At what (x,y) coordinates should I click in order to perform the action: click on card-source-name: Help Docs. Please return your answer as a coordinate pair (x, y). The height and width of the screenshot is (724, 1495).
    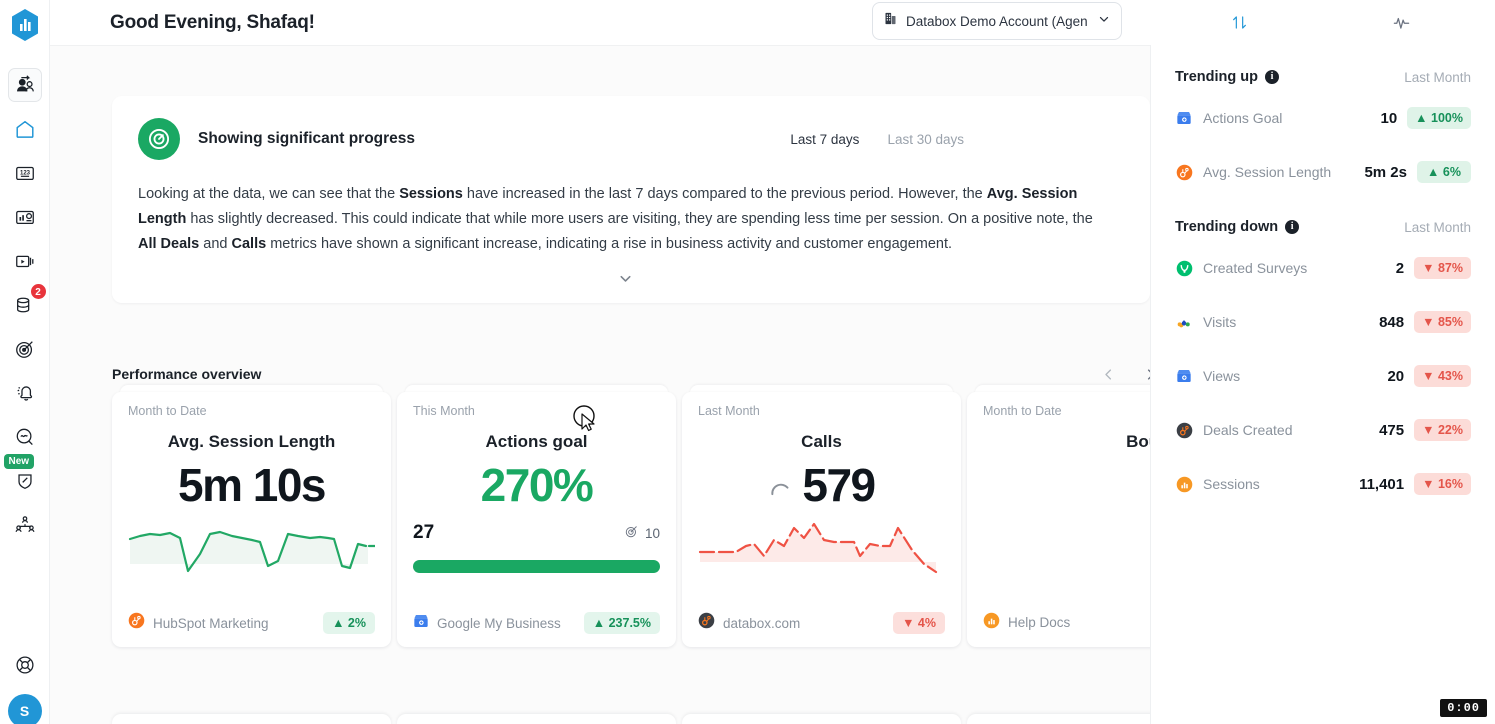
    Looking at the image, I should click on (1039, 623).